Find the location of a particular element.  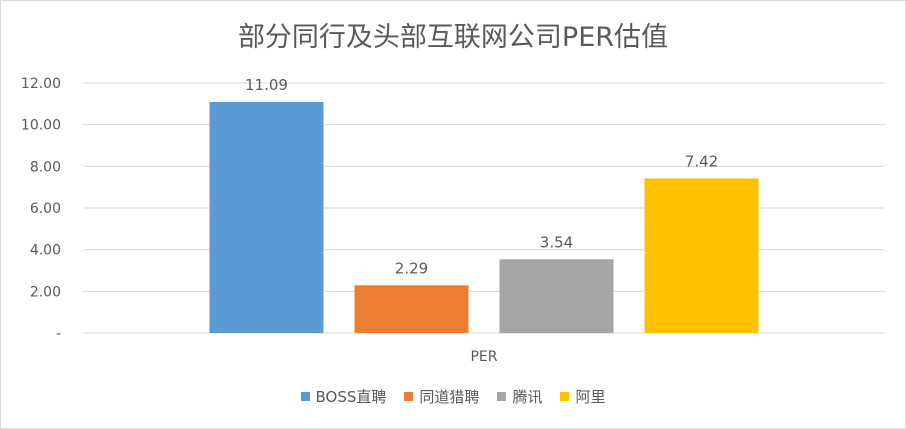

data-label: 7.42 is located at coordinates (701, 161).